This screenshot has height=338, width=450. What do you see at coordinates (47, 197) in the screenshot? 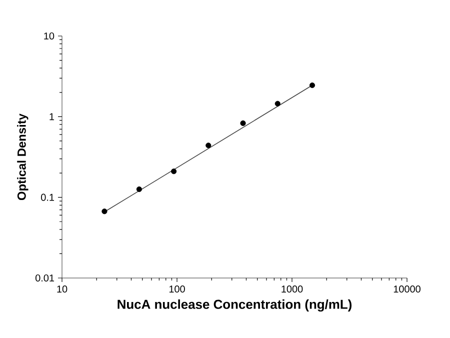
I see `y-tick-label: 0.1` at bounding box center [47, 197].